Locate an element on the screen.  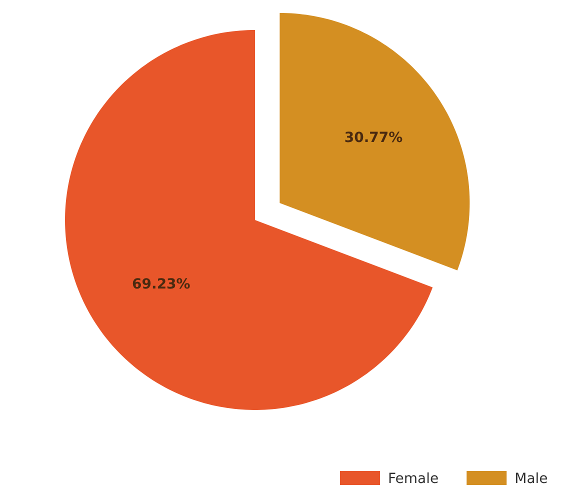
legend-label: Male is located at coordinates (531, 479).